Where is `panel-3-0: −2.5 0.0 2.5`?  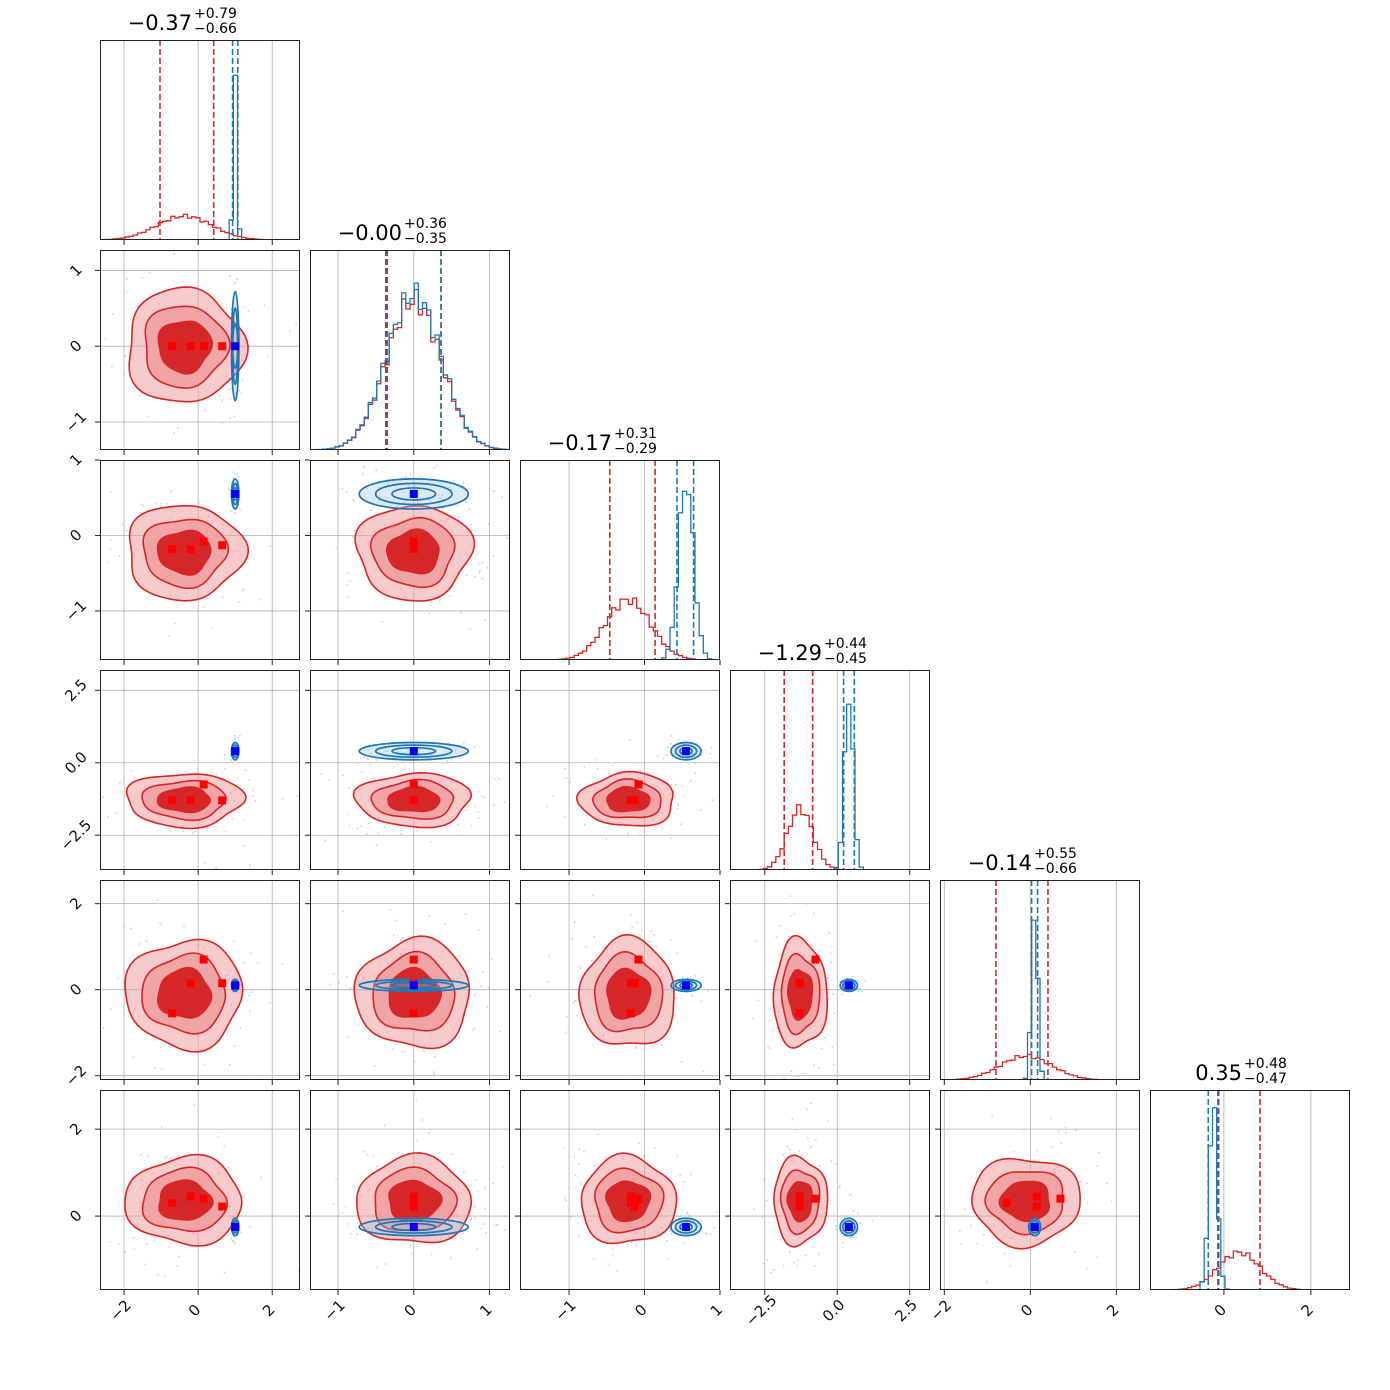
panel-3-0: −2.5 0.0 2.5 is located at coordinates (178, 772).